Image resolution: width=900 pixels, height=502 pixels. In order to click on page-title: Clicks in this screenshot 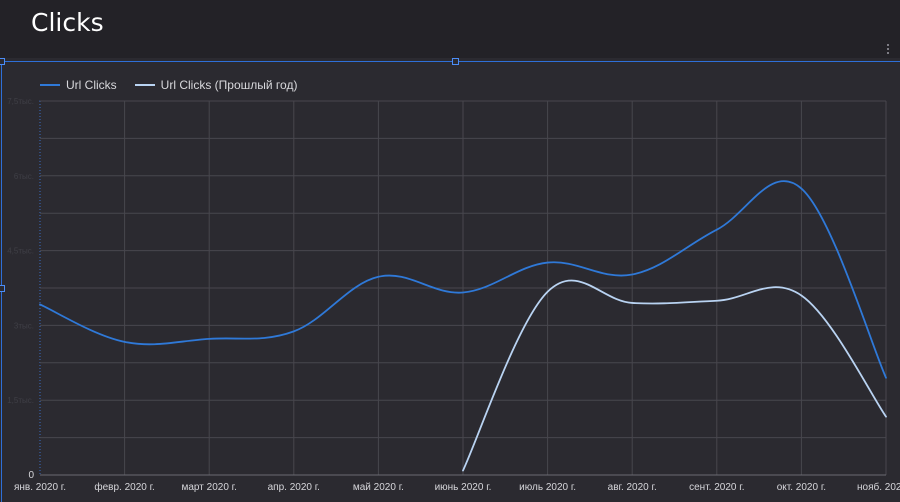, I will do `click(67, 22)`.